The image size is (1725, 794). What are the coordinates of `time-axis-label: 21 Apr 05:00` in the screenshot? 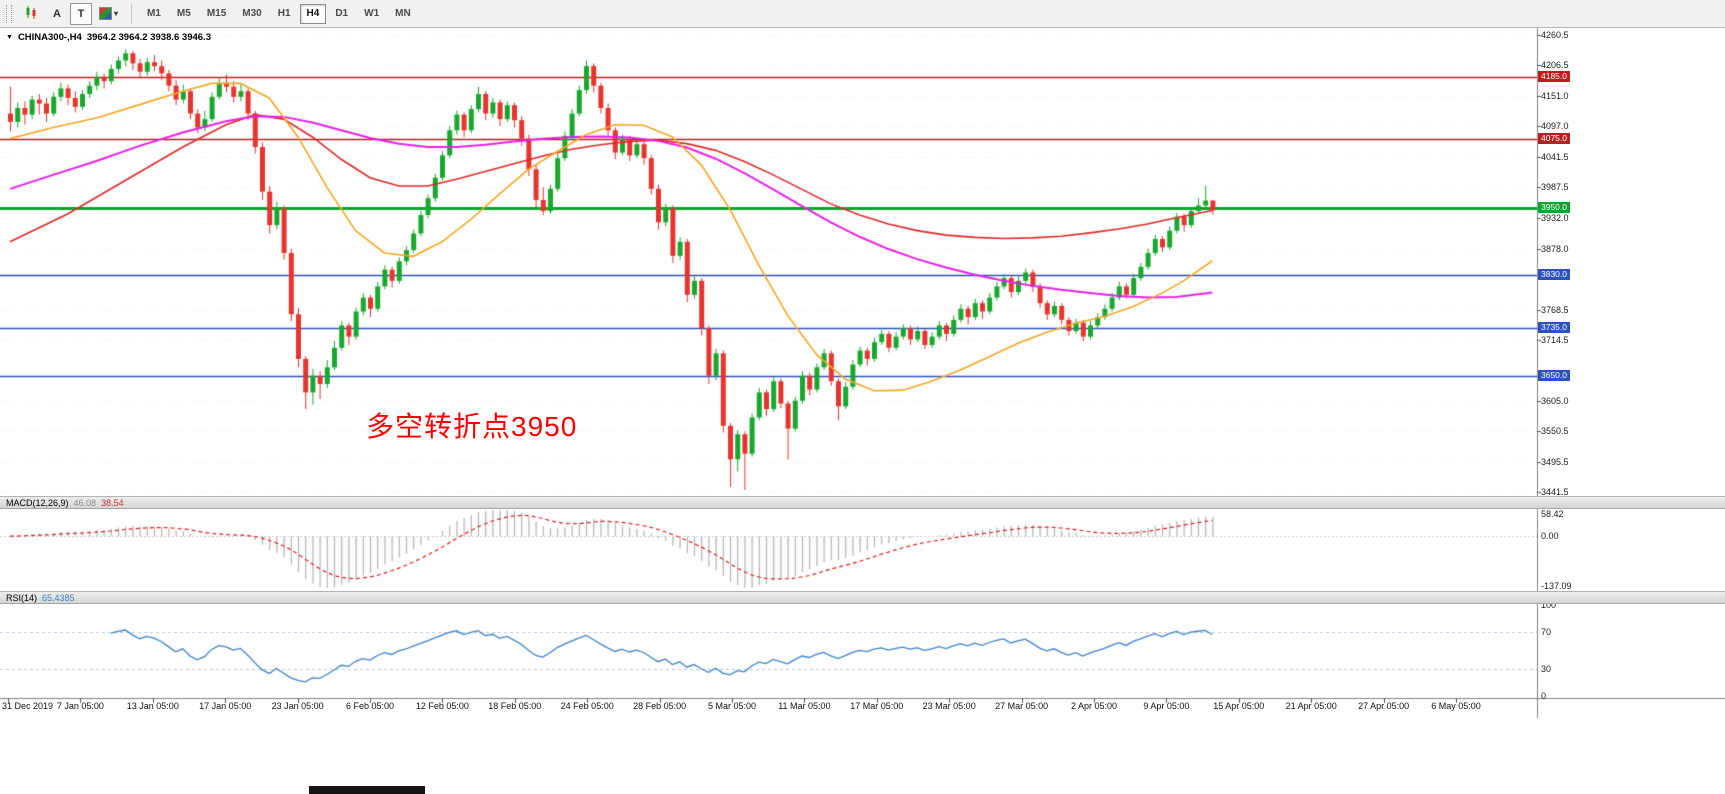 It's located at (1311, 706).